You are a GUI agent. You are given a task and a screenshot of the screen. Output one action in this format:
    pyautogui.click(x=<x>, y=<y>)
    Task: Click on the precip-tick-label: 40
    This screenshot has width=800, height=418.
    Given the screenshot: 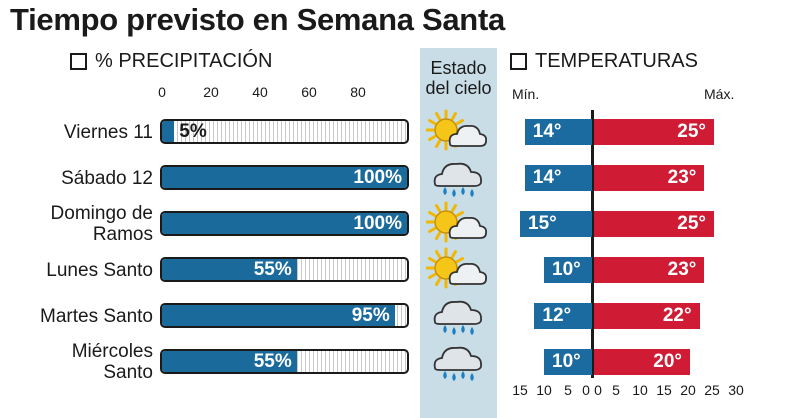 What is the action you would take?
    pyautogui.click(x=260, y=92)
    